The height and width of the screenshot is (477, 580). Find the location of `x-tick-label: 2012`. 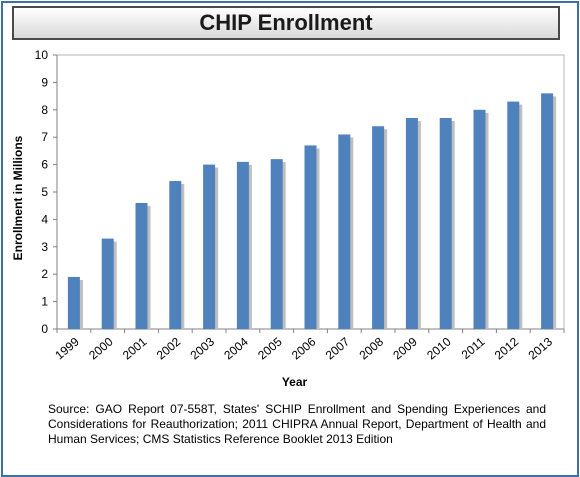

x-tick-label: 2012 is located at coordinates (507, 348).